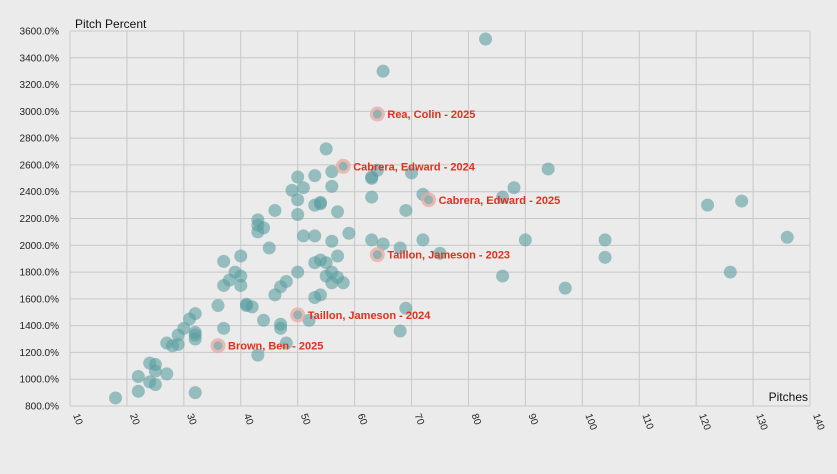 The image size is (837, 474). I want to click on y-tick-label: 1800.0%, so click(40, 273).